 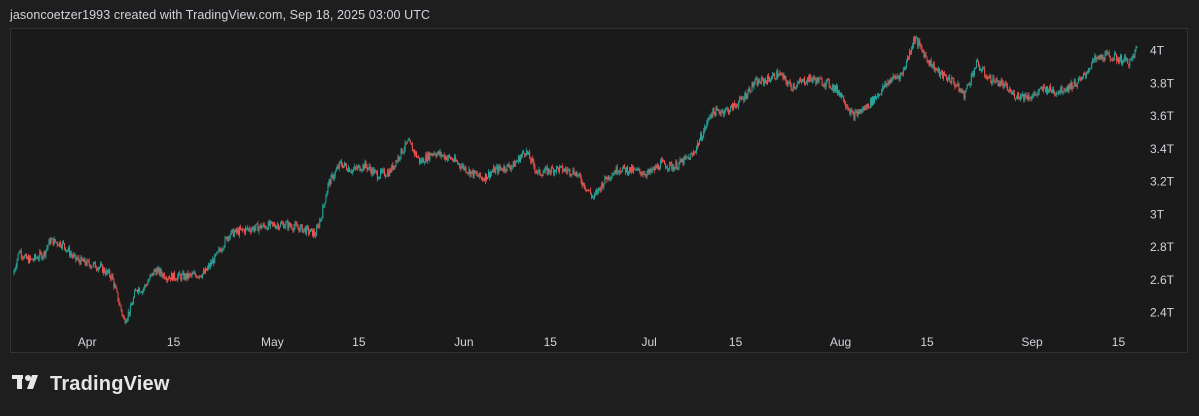 I want to click on x-tick-label: Jun, so click(x=463, y=342).